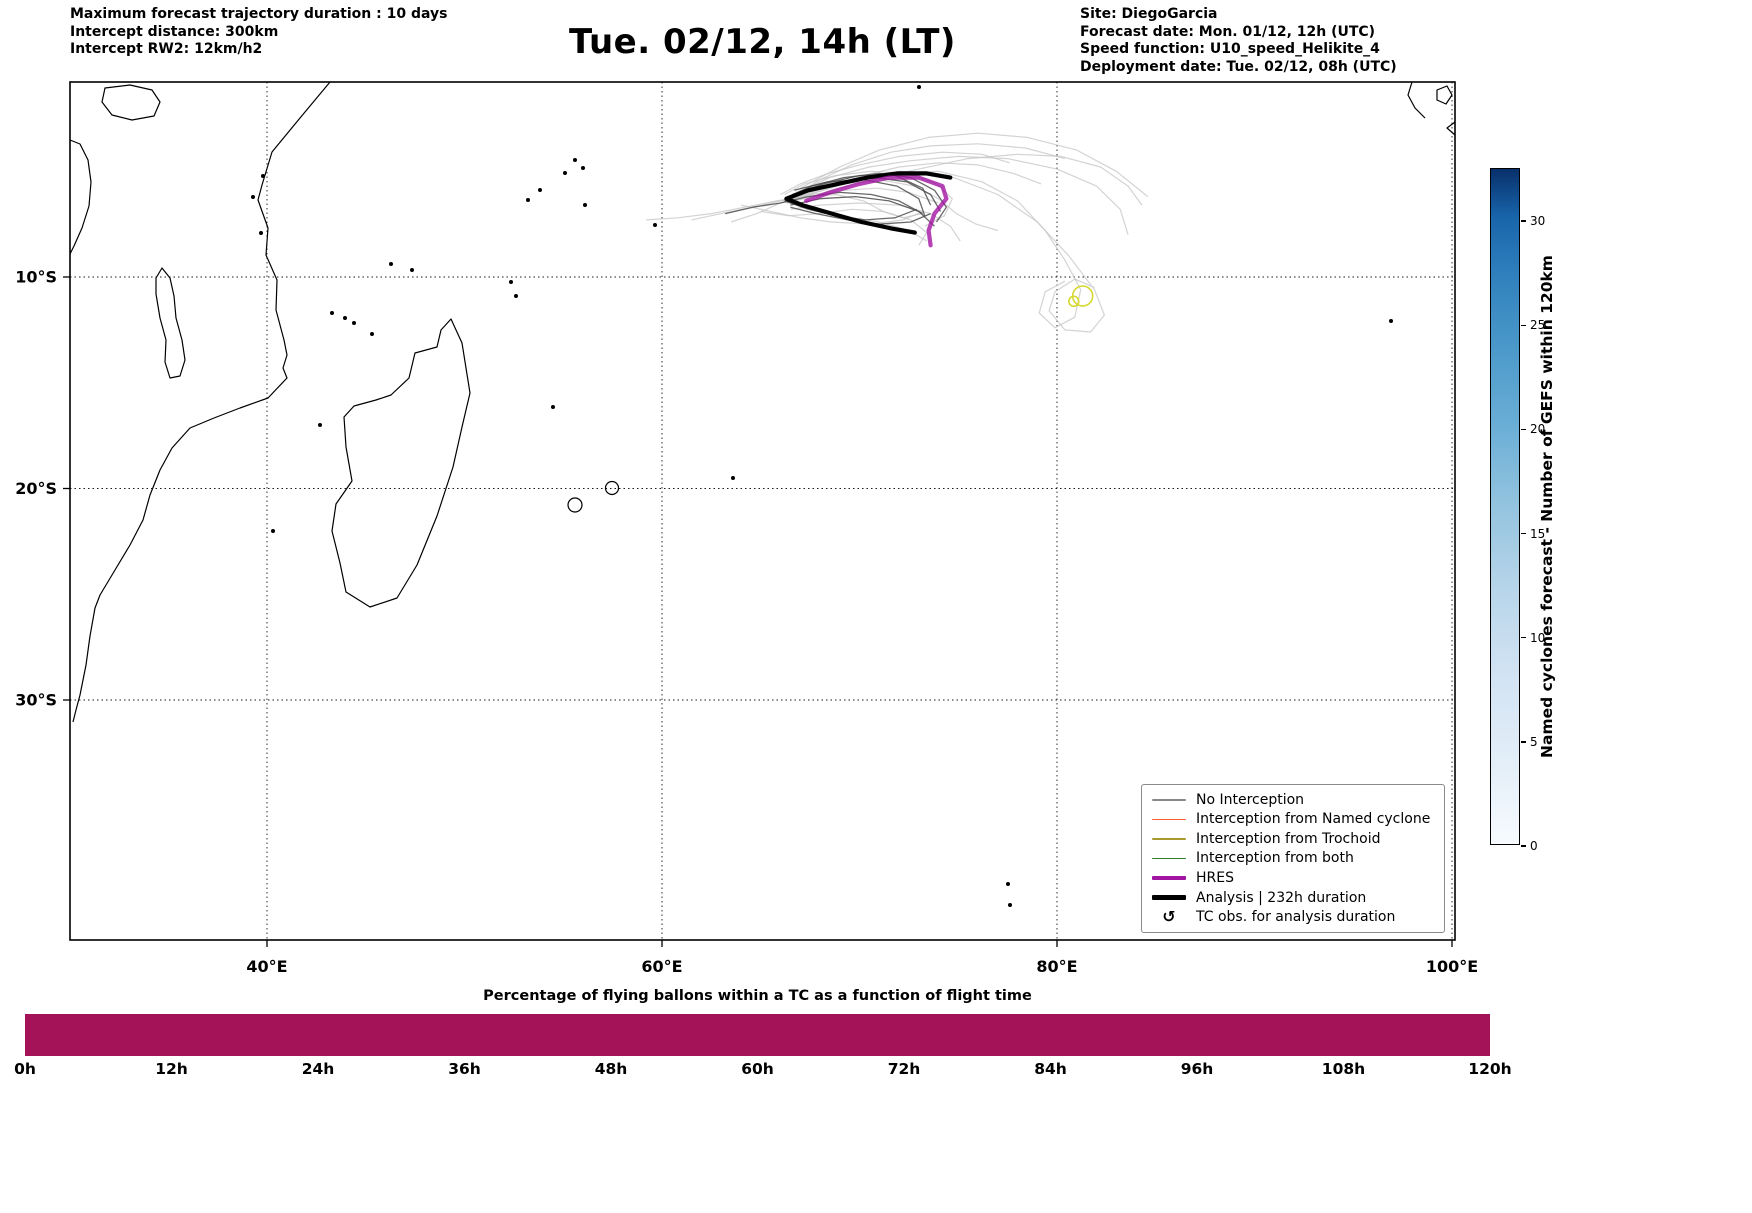 The image size is (1752, 1213). What do you see at coordinates (36, 277) in the screenshot?
I see `lat-tick-label: 10°S` at bounding box center [36, 277].